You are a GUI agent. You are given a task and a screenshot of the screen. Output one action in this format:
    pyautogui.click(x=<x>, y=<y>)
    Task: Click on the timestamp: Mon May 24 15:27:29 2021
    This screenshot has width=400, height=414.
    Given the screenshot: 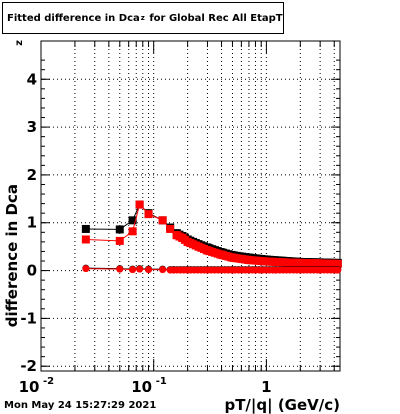 What is the action you would take?
    pyautogui.click(x=80, y=405)
    